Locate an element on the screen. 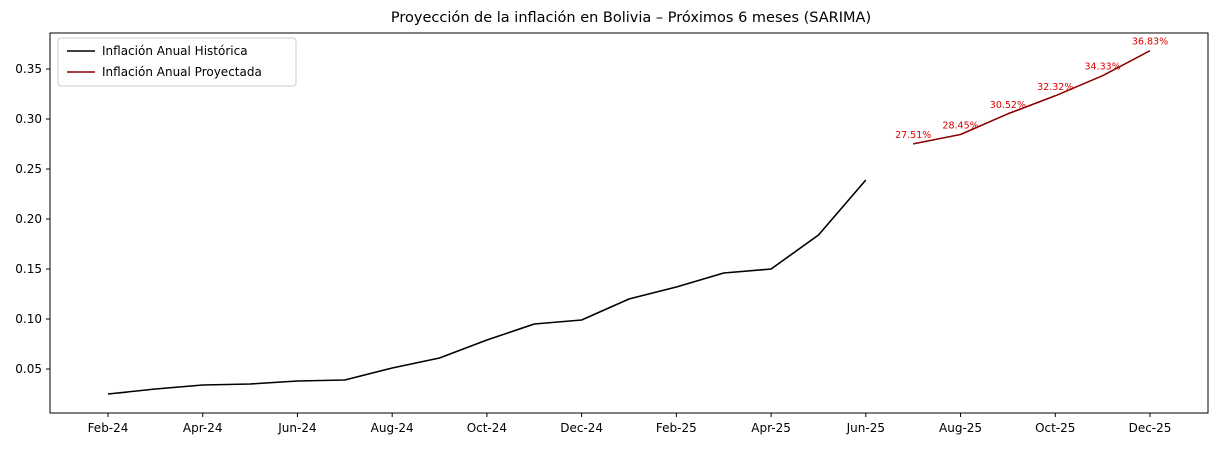  x-tick-label: Dec-24 is located at coordinates (581, 428).